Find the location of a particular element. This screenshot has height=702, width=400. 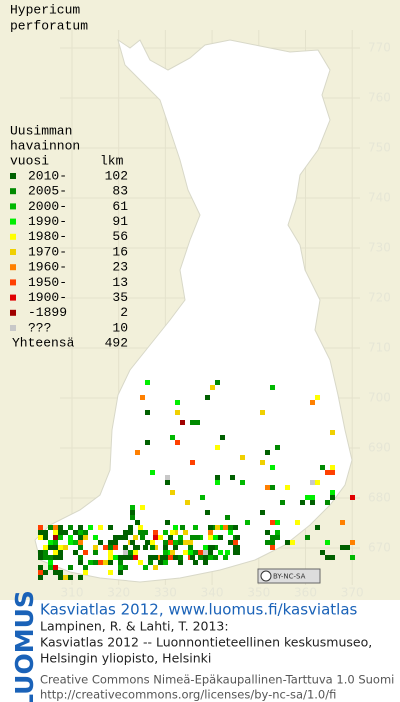

legend-label: -1899 is located at coordinates (47, 312).